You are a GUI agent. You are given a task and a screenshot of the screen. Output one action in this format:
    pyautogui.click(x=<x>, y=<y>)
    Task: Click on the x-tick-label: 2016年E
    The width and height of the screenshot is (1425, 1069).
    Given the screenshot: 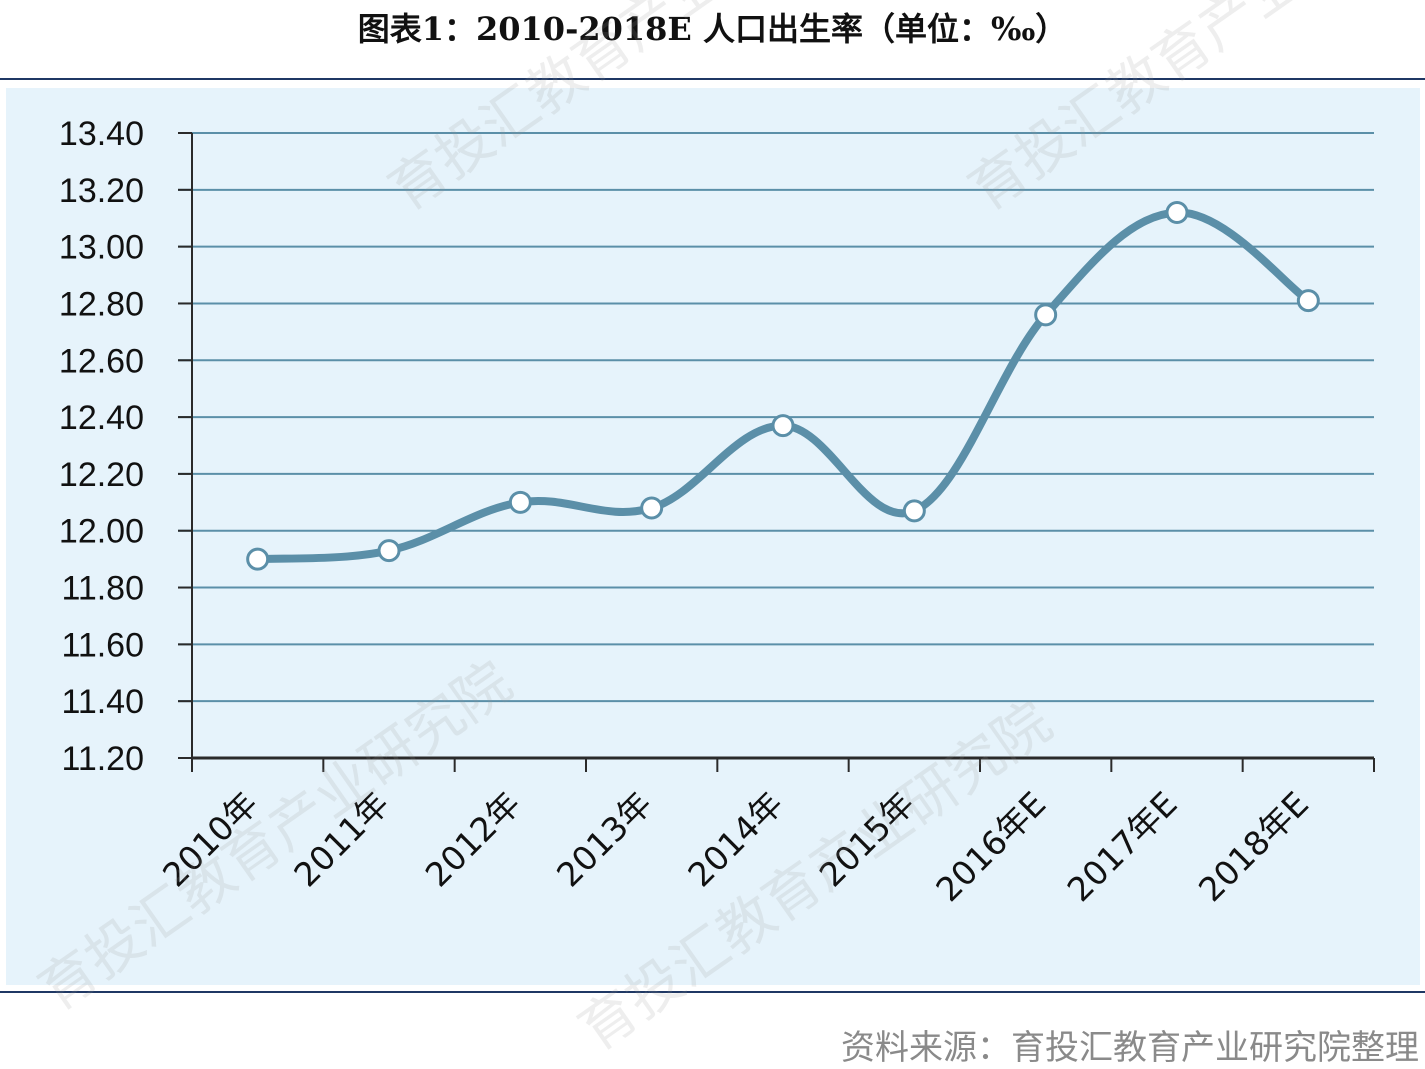 What is the action you would take?
    pyautogui.click(x=990, y=846)
    